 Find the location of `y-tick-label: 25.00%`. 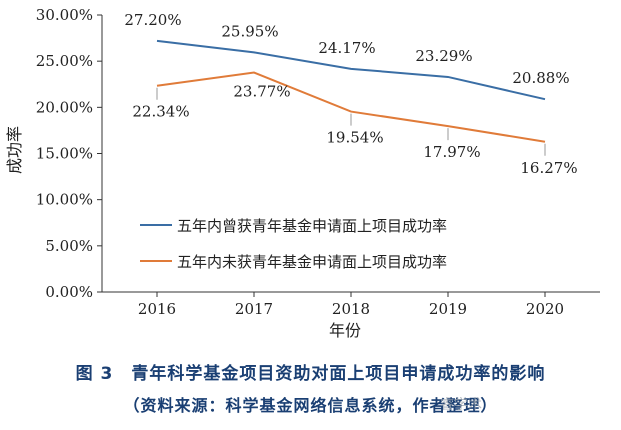

y-tick-label: 25.00% is located at coordinates (64, 61).